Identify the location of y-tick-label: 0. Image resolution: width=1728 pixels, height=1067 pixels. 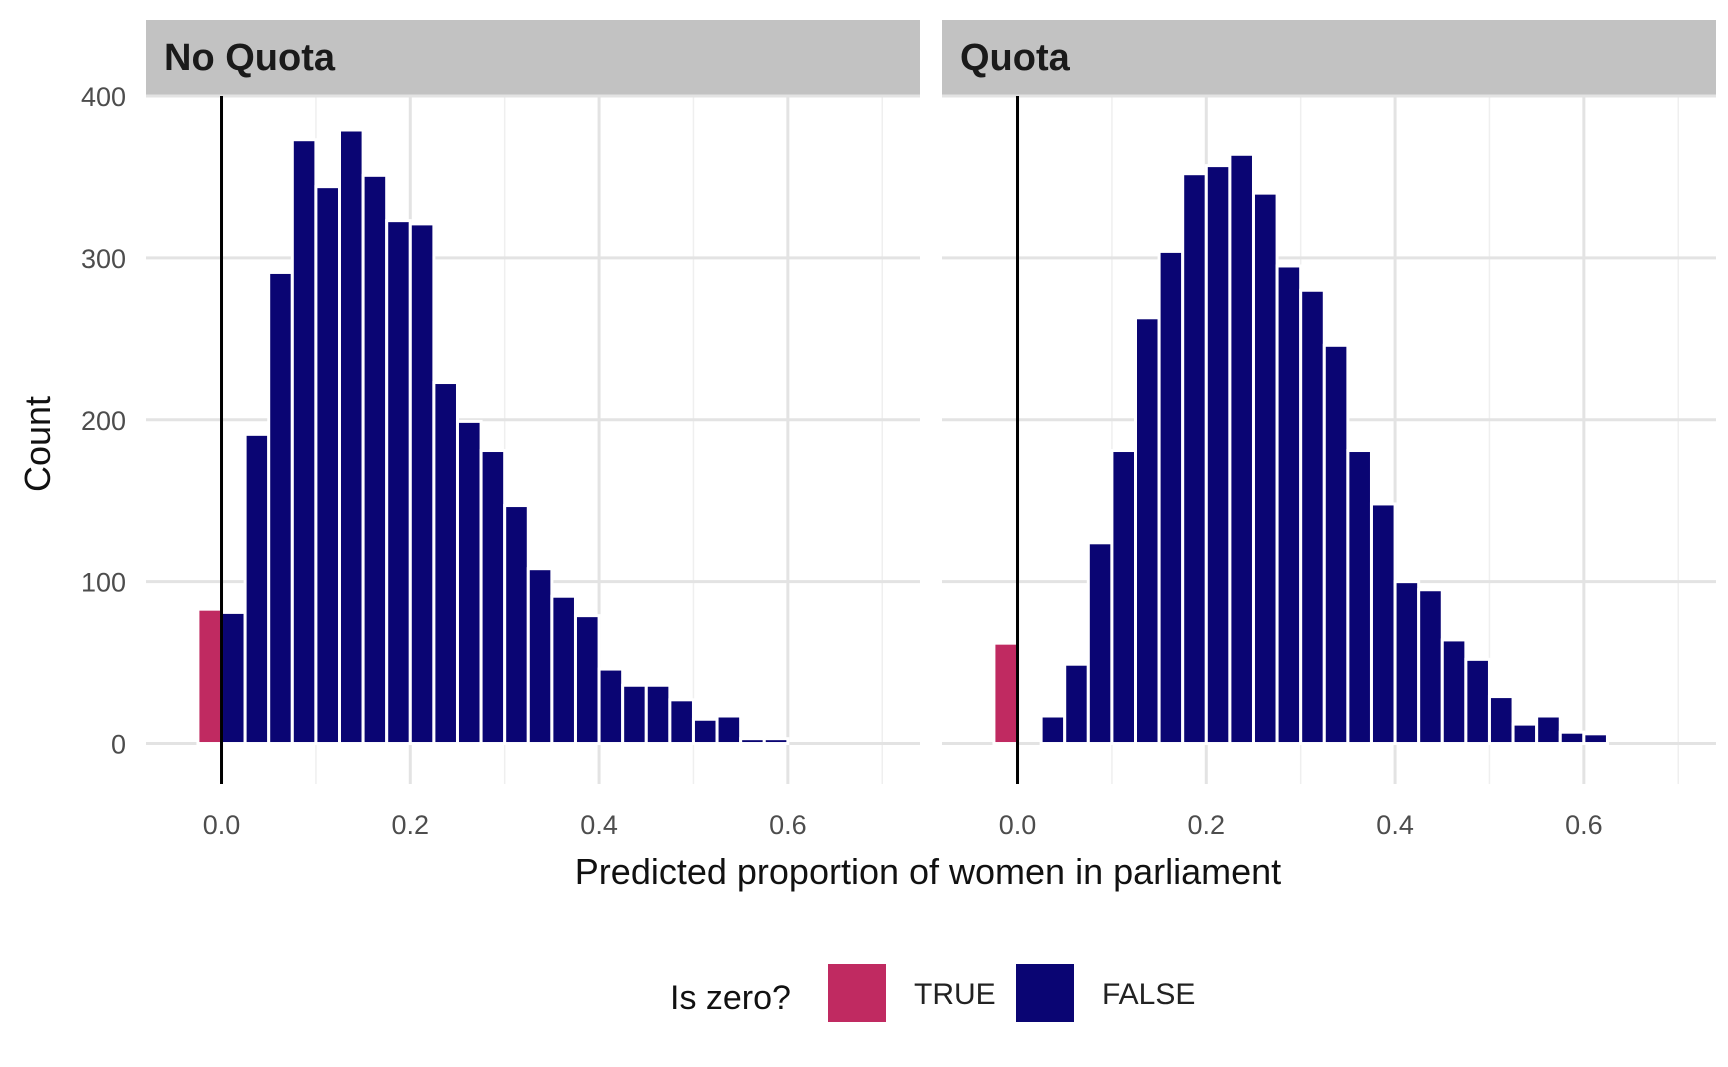
(118, 745).